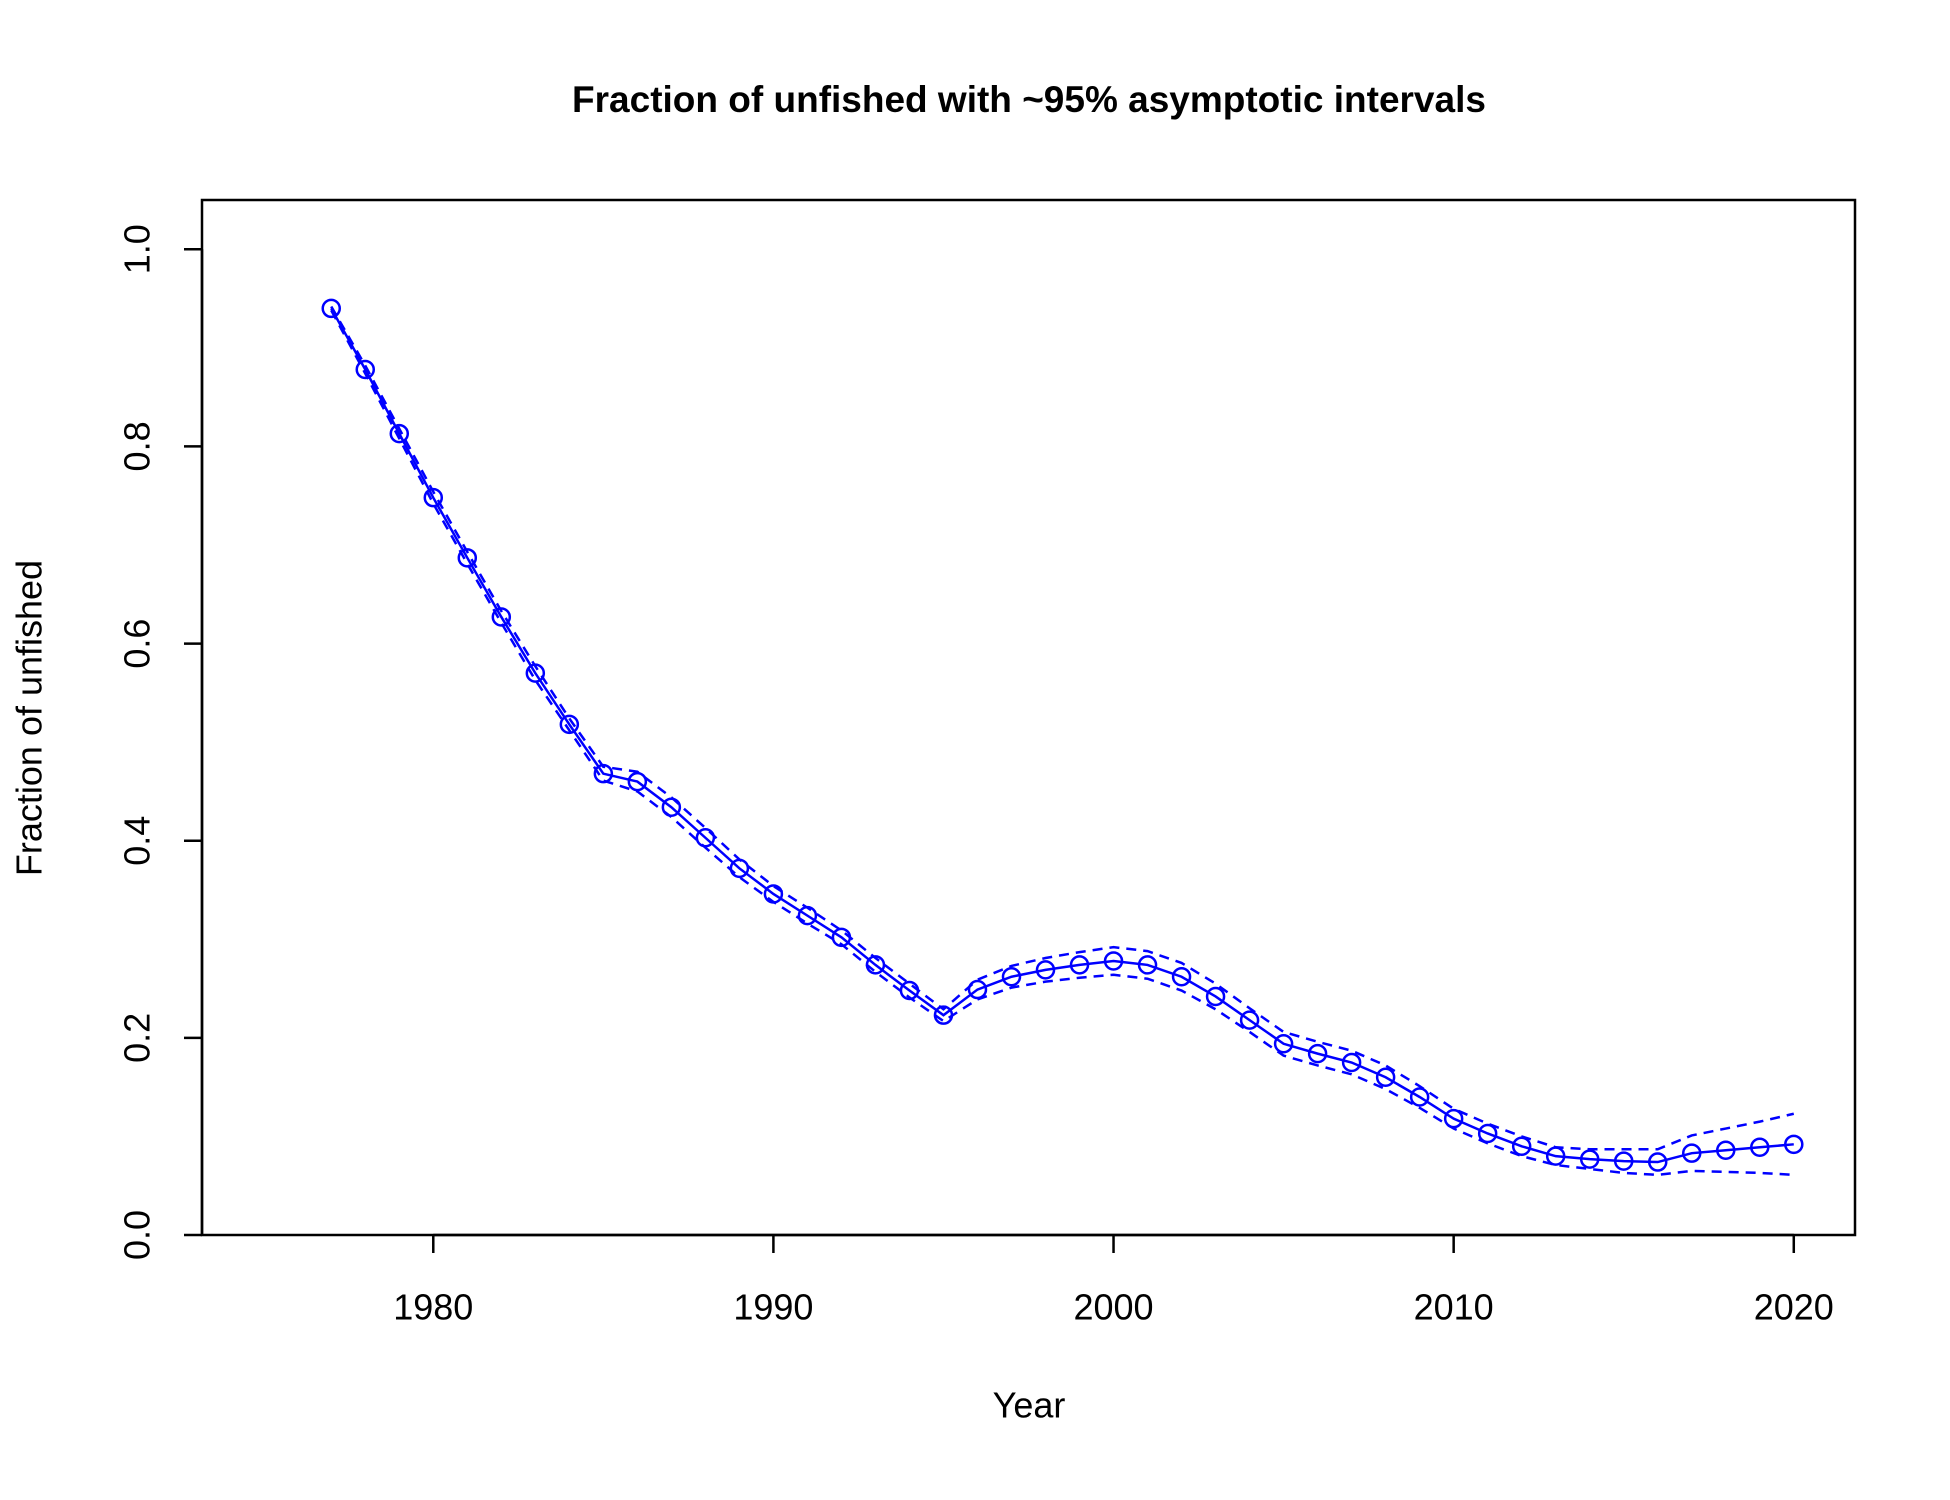 The image size is (1950, 1500). I want to click on y-tick-label: 0.0, so click(137, 1235).